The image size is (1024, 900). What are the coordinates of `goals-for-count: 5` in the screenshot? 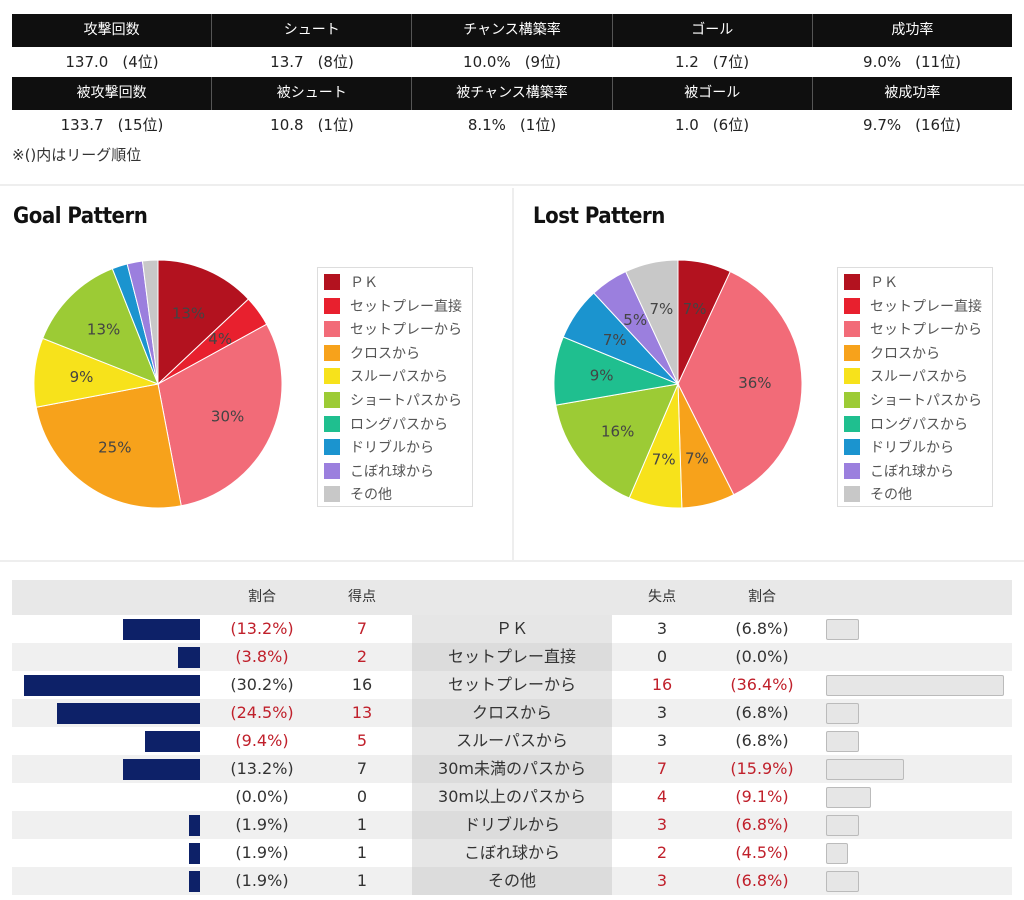 It's located at (362, 740).